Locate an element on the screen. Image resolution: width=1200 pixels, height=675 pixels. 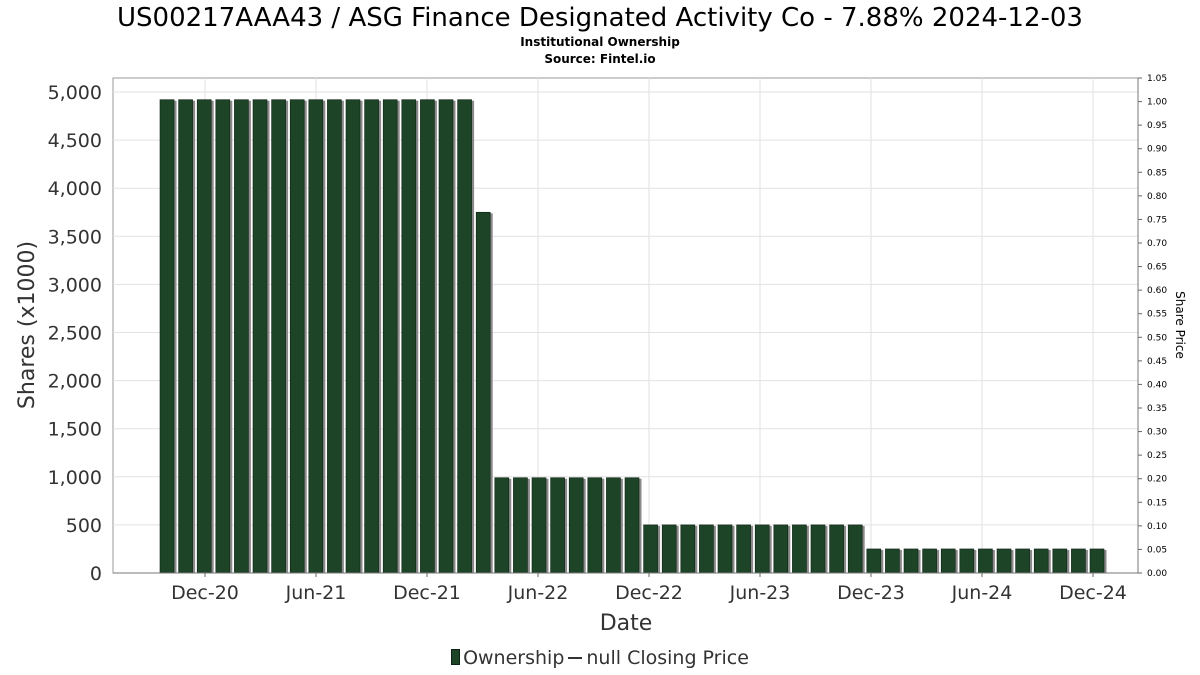
y2-tick-label: 0.55 is located at coordinates (1157, 315).